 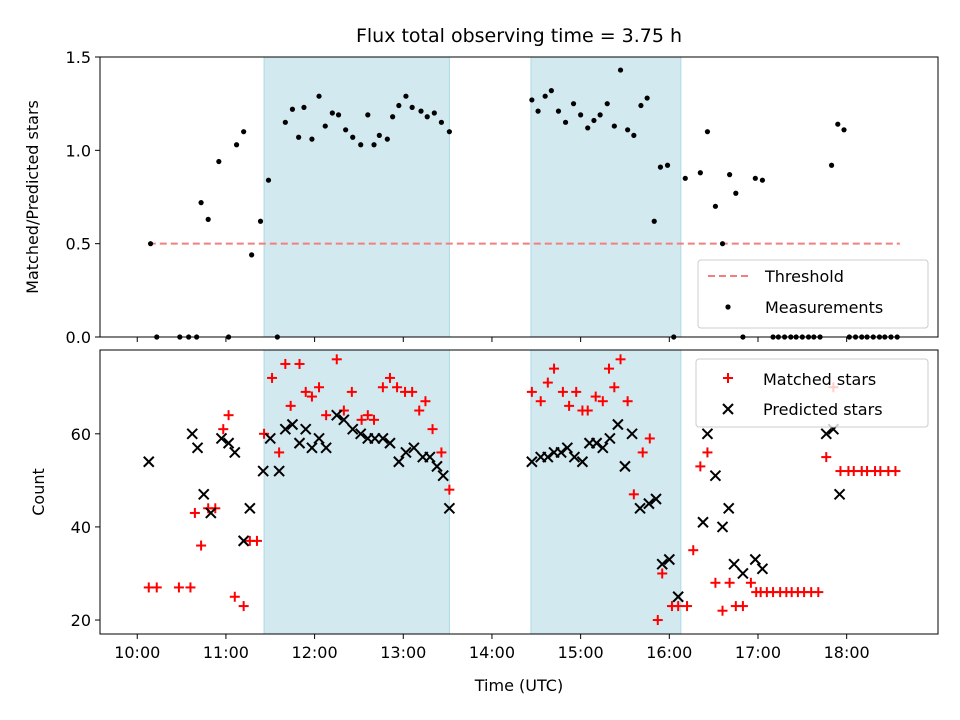 What do you see at coordinates (78, 150) in the screenshot?
I see `y-tick-label: 1.0` at bounding box center [78, 150].